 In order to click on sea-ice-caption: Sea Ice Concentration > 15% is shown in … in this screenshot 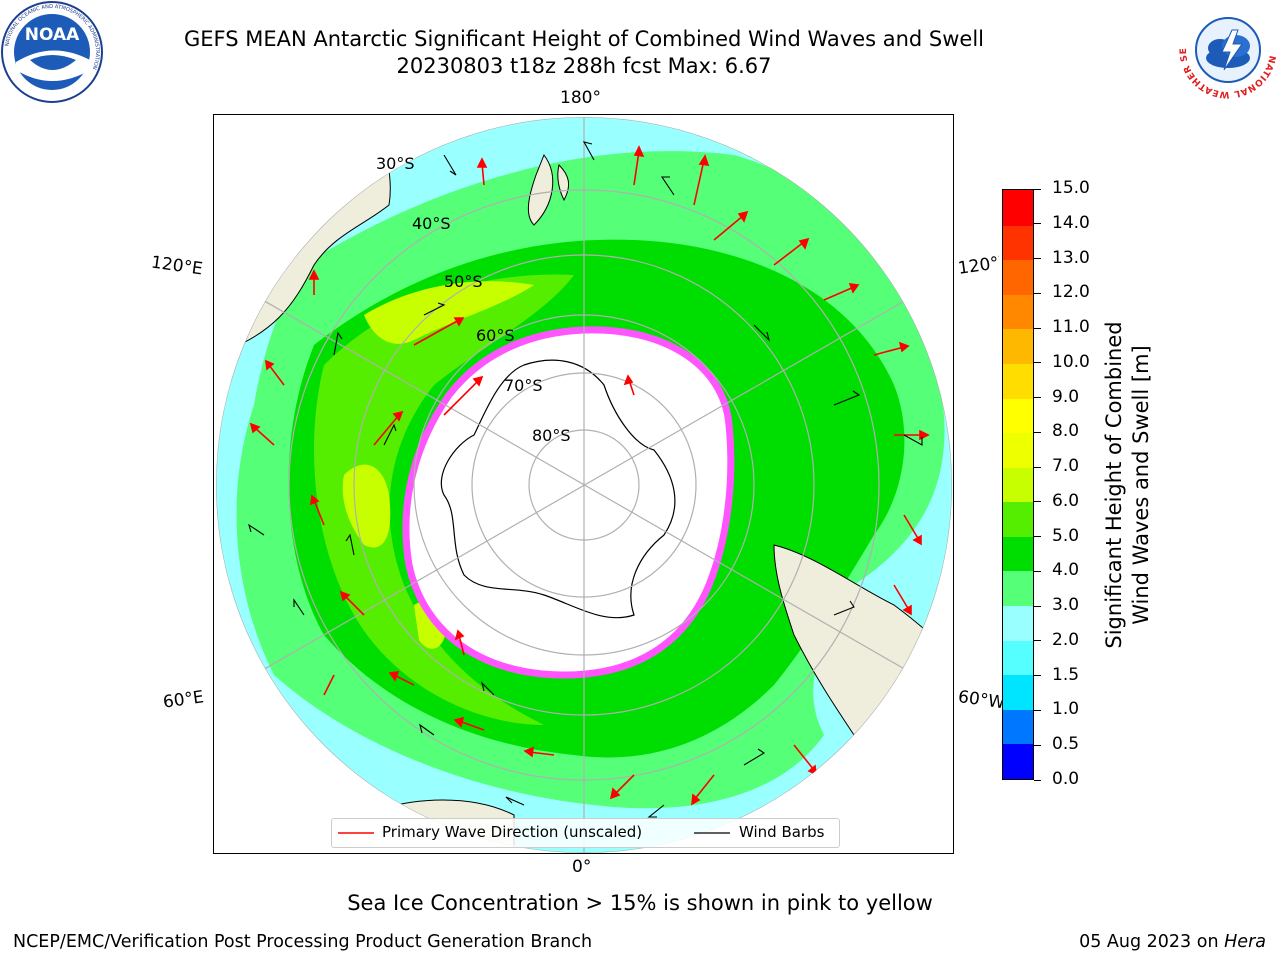, I will do `click(640, 903)`.